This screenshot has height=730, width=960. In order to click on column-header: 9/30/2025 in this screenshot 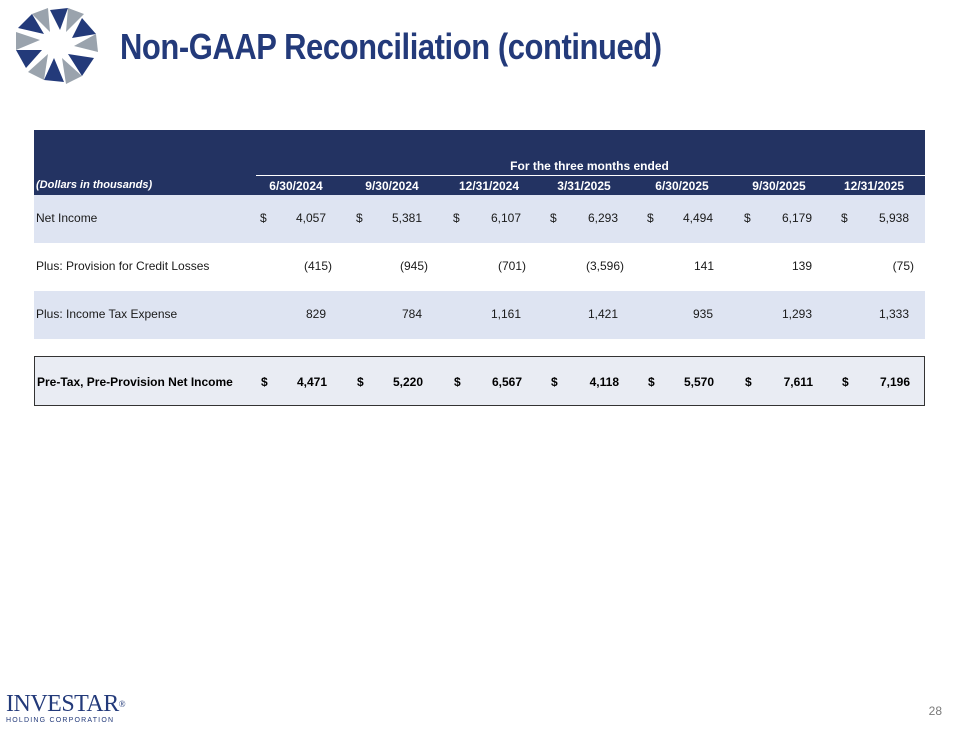, I will do `click(779, 186)`.